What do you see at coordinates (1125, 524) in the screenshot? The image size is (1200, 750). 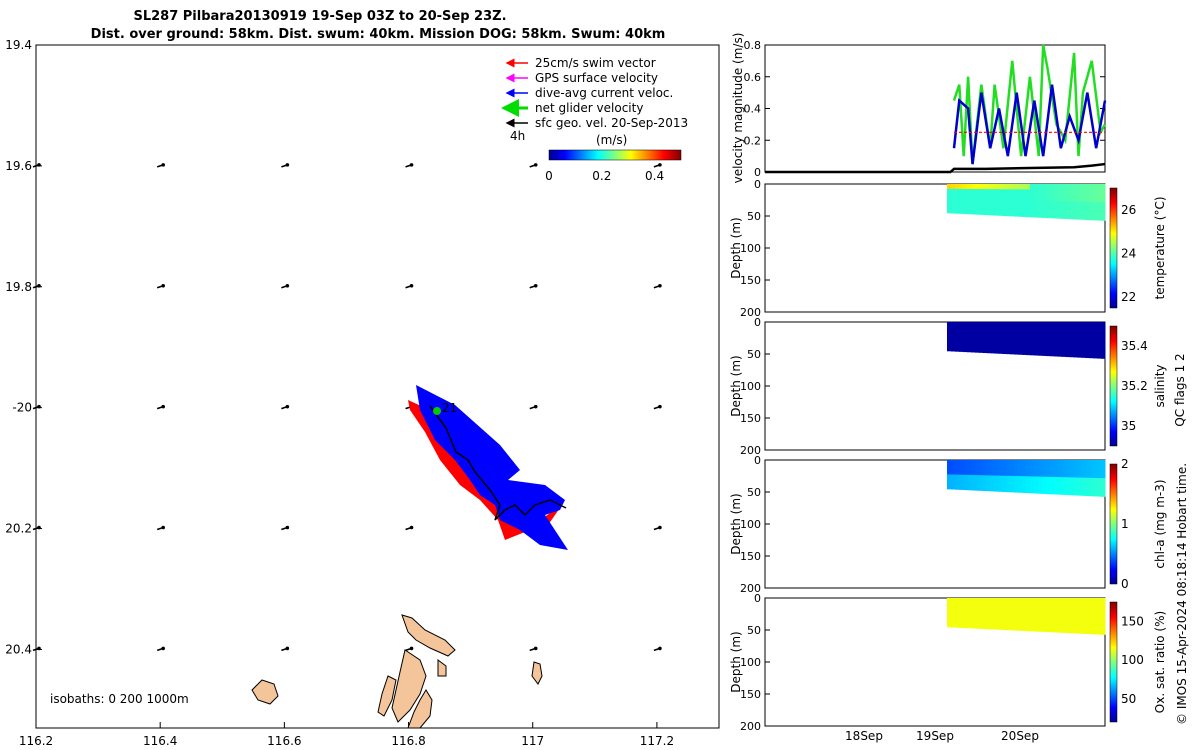 I see `section-colorbar-tick: 1` at bounding box center [1125, 524].